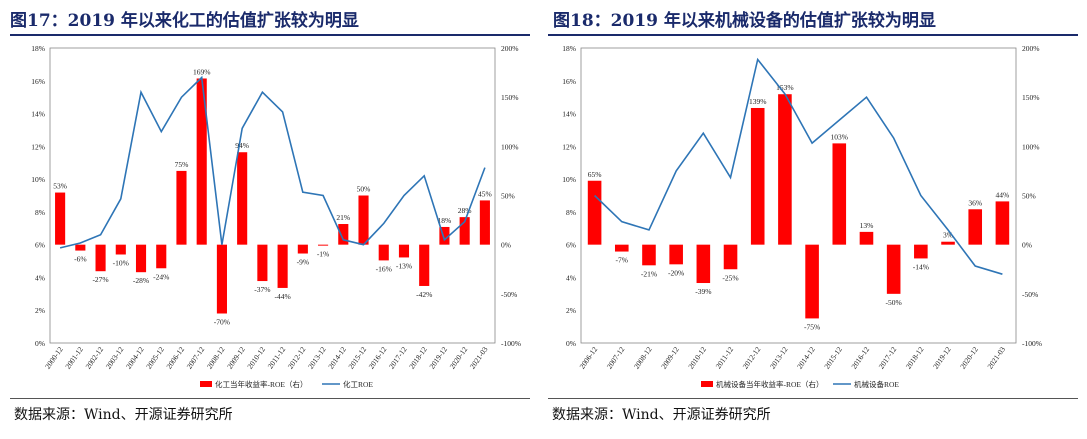 This screenshot has width=1087, height=439. What do you see at coordinates (867, 225) in the screenshot?
I see `data-label: 13%` at bounding box center [867, 225].